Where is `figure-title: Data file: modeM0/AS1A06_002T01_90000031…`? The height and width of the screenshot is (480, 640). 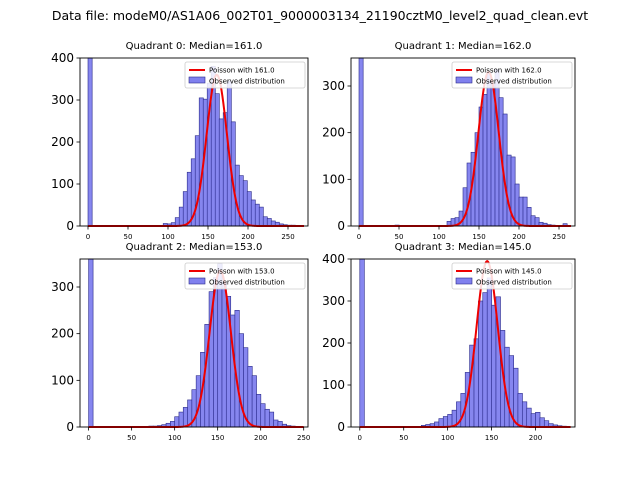 figure-title: Data file: modeM0/AS1A06_002T01_90000031… is located at coordinates (320, 15).